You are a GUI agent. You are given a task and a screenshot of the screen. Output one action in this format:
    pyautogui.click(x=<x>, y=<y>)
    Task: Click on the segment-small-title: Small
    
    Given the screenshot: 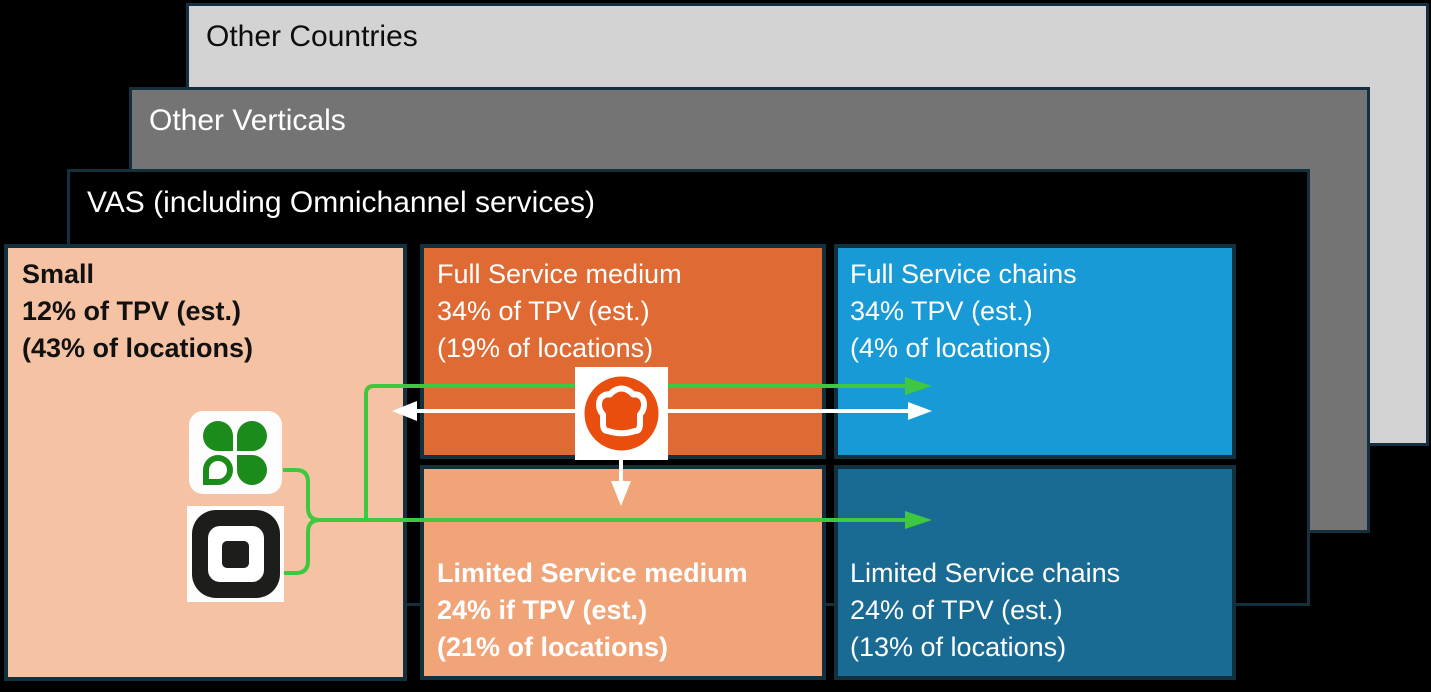 What is the action you would take?
    pyautogui.click(x=58, y=274)
    